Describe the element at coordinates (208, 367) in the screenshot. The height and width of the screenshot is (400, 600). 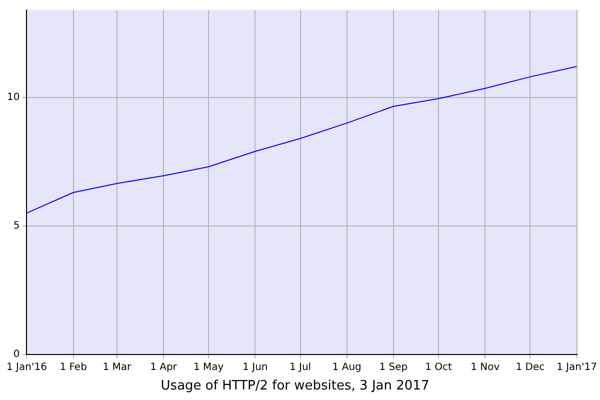
I see `x-tick-label: 1 May` at that location.